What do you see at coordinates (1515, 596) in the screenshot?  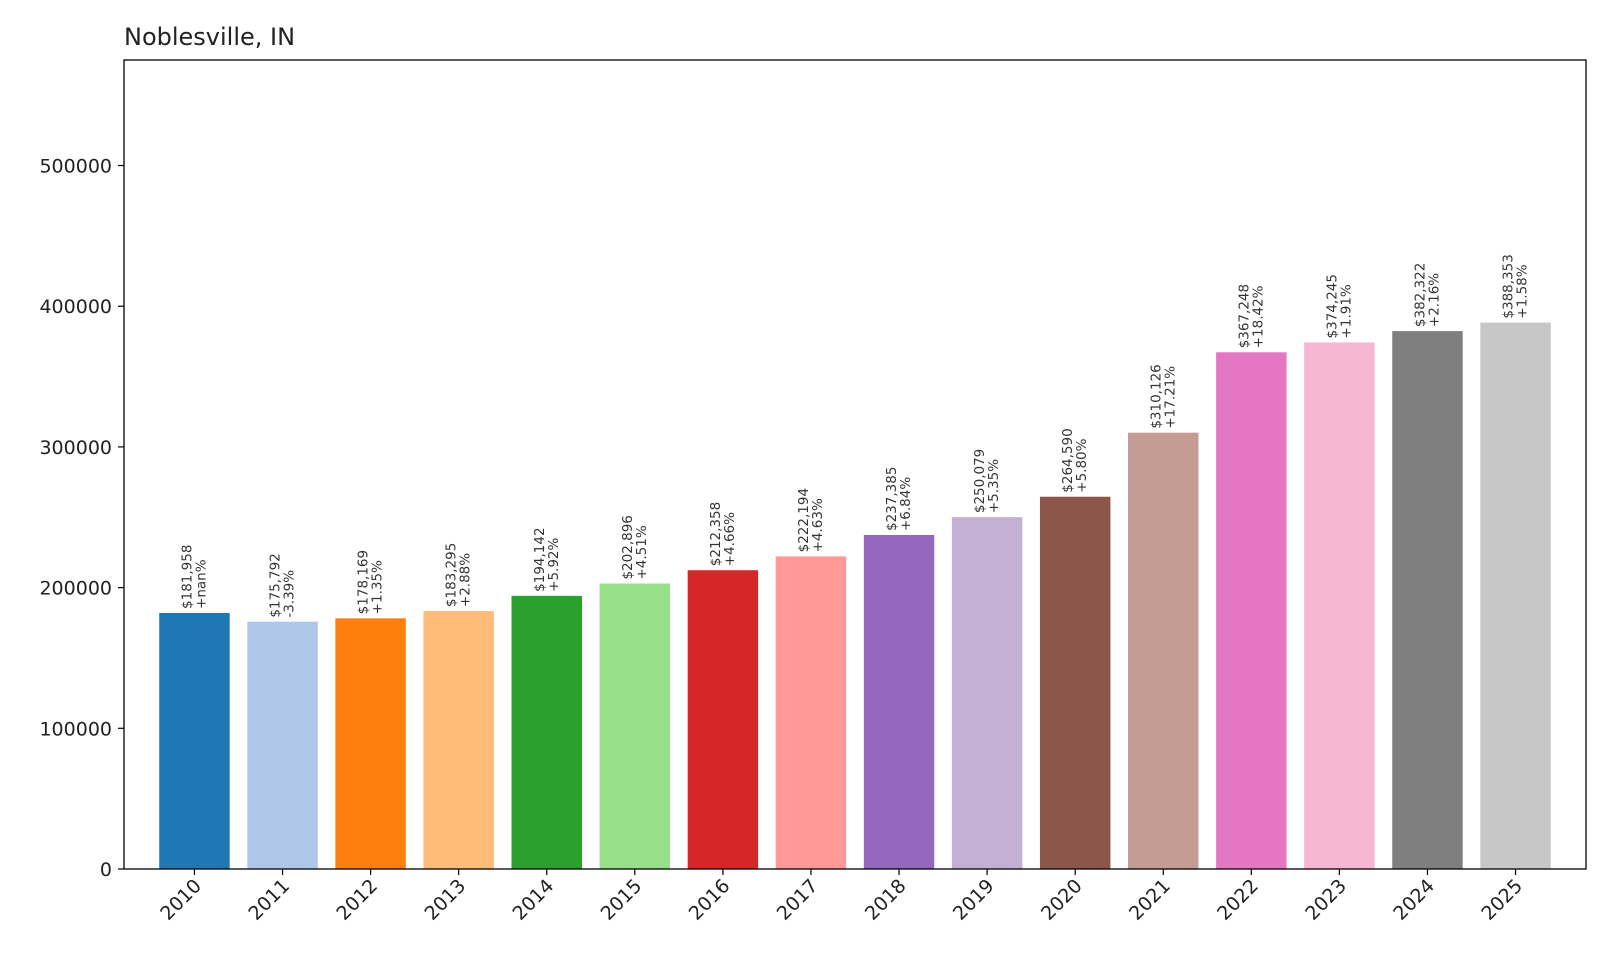 I see `bar-2025` at bounding box center [1515, 596].